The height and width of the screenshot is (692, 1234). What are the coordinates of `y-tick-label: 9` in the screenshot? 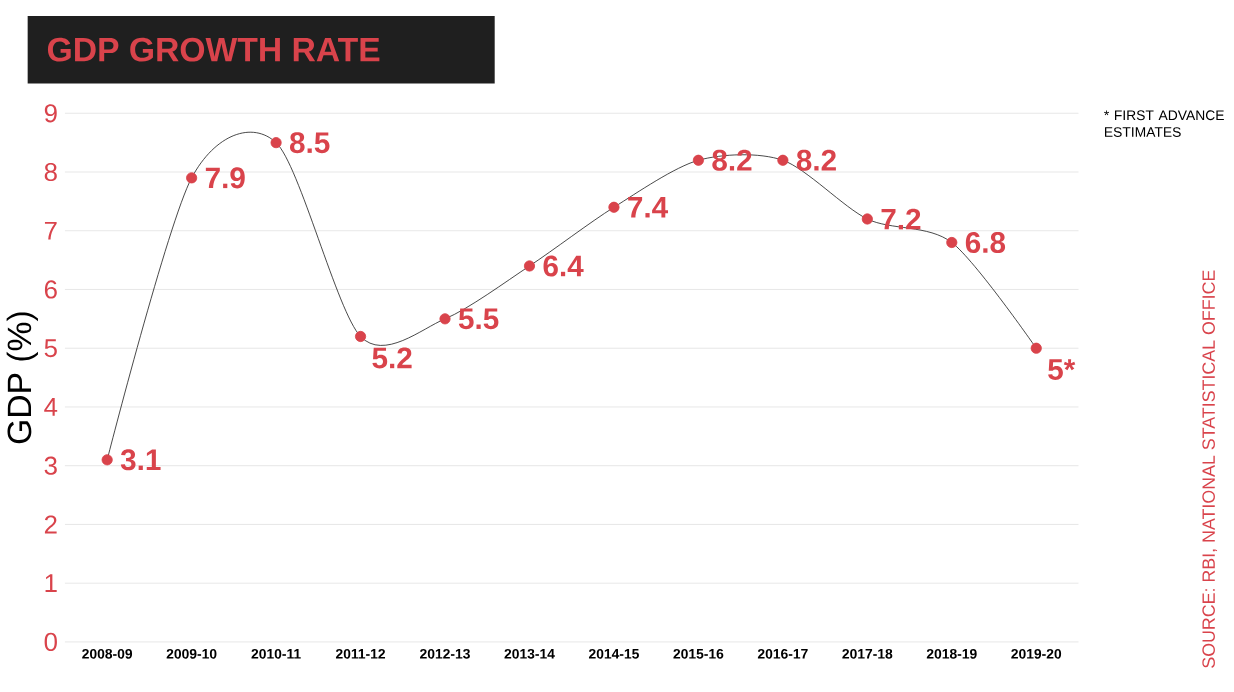 It's located at (50, 113).